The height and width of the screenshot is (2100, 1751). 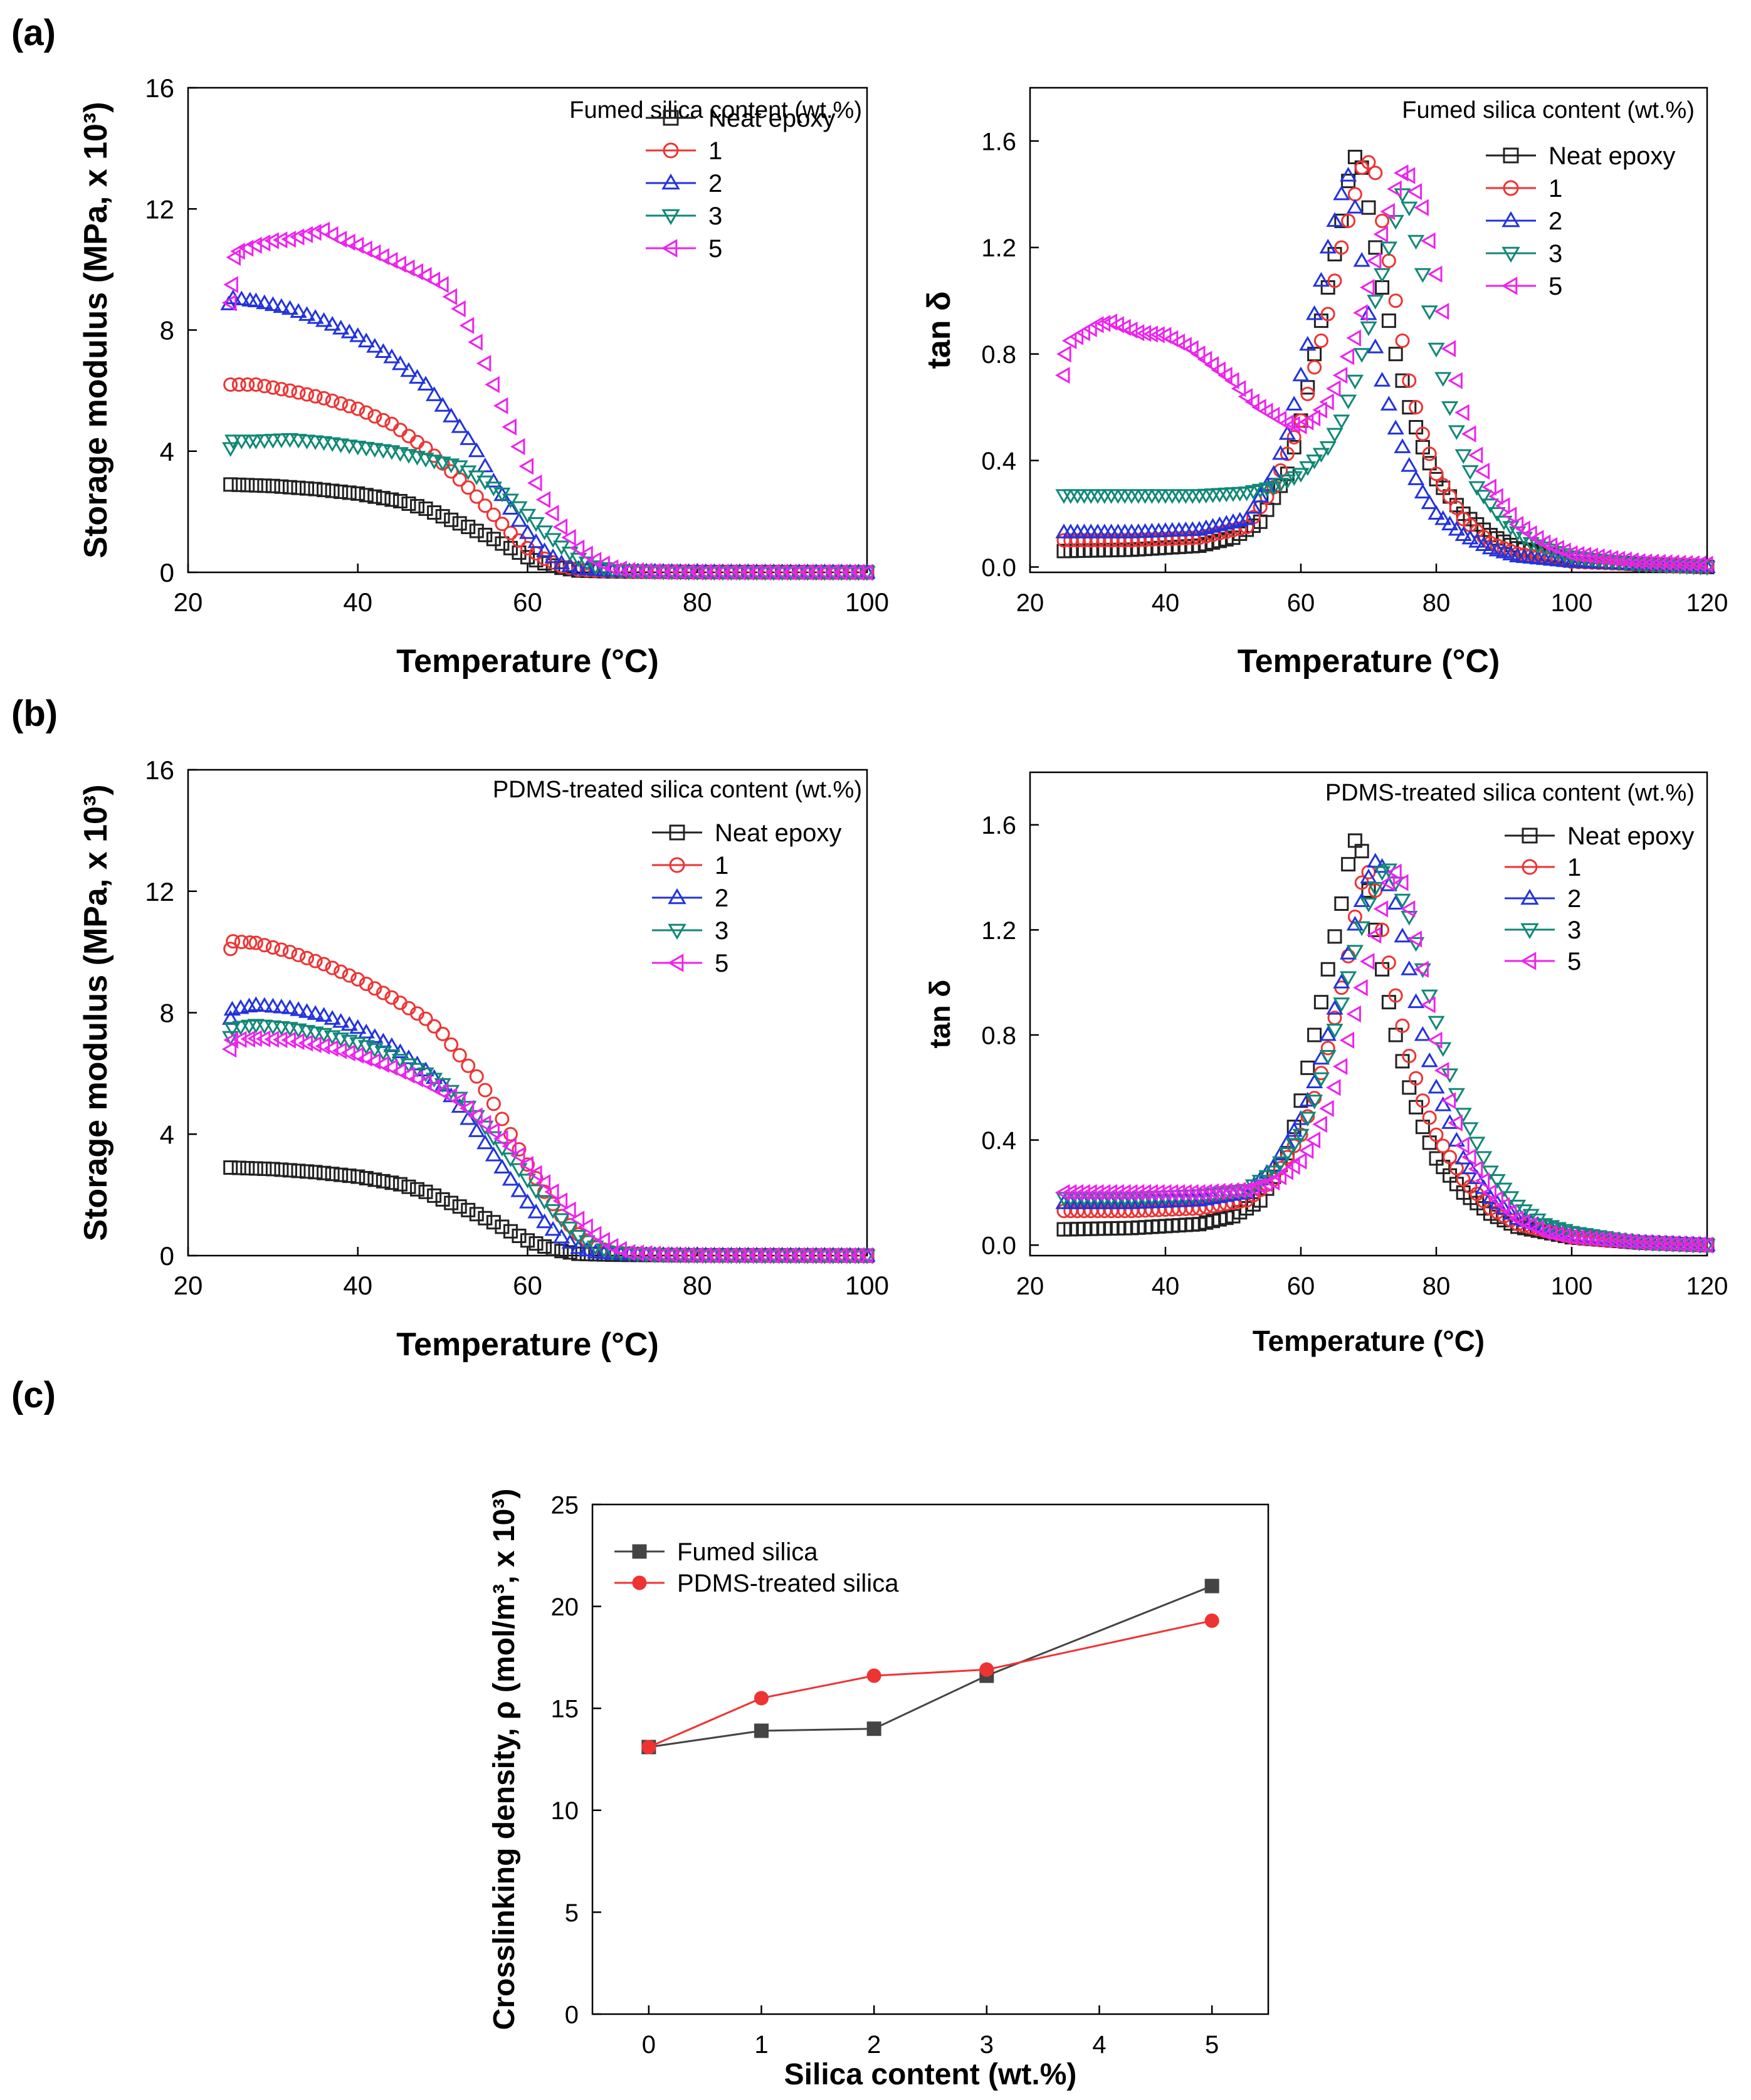 What do you see at coordinates (565, 1607) in the screenshot?
I see `y-tick-label: 20` at bounding box center [565, 1607].